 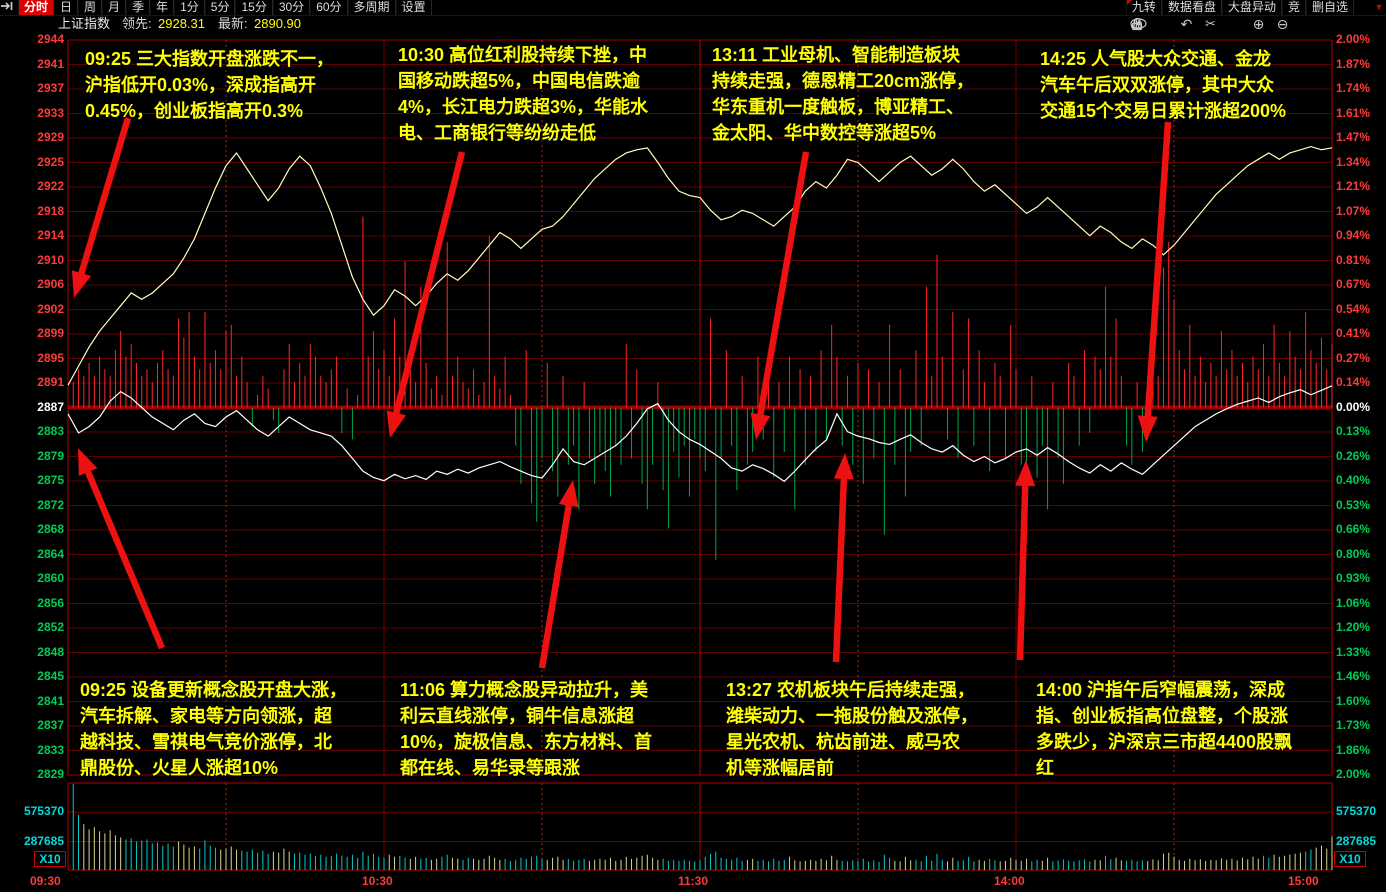 What do you see at coordinates (233, 23) in the screenshot?
I see `last-label: 最新:` at bounding box center [233, 23].